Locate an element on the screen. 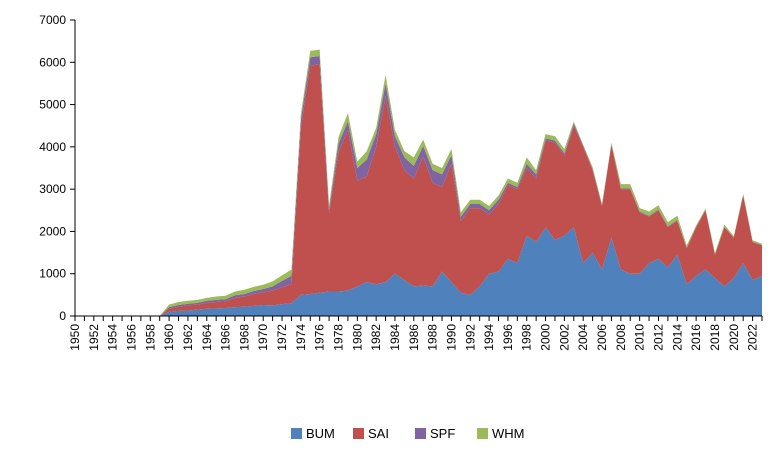  legend-item-bum: BUM is located at coordinates (313, 433).